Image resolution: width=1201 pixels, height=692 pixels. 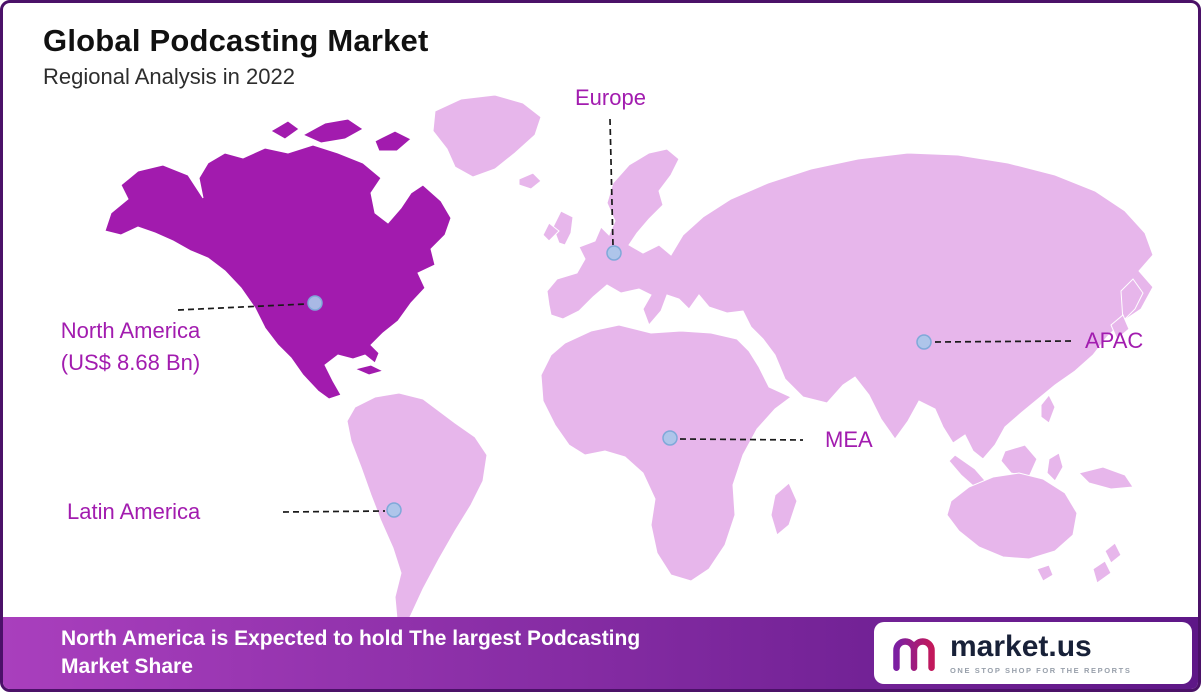 I want to click on australia-shape, so click(x=1012, y=516).